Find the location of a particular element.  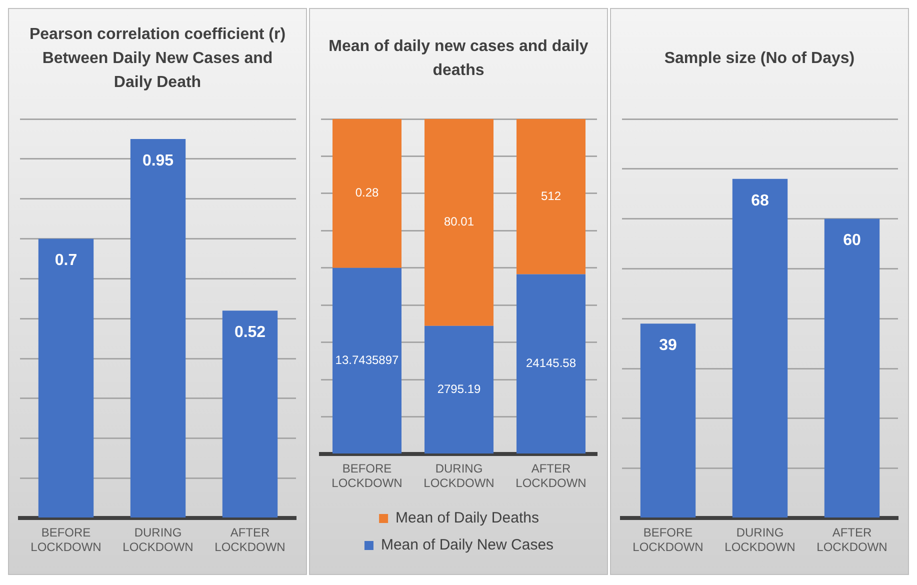

annotation: 512 is located at coordinates (550, 195).